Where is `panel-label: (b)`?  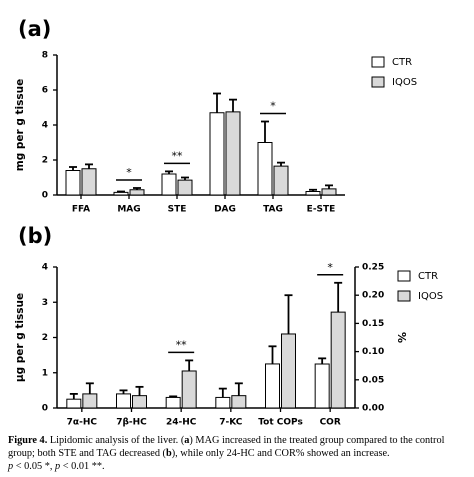 panel-label: (b) is located at coordinates (35, 236).